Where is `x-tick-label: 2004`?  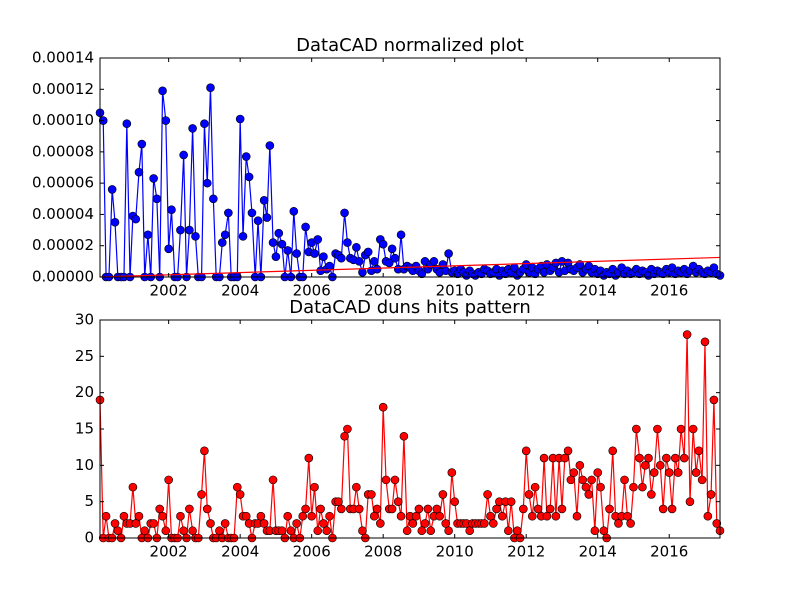
x-tick-label: 2004 is located at coordinates (240, 291).